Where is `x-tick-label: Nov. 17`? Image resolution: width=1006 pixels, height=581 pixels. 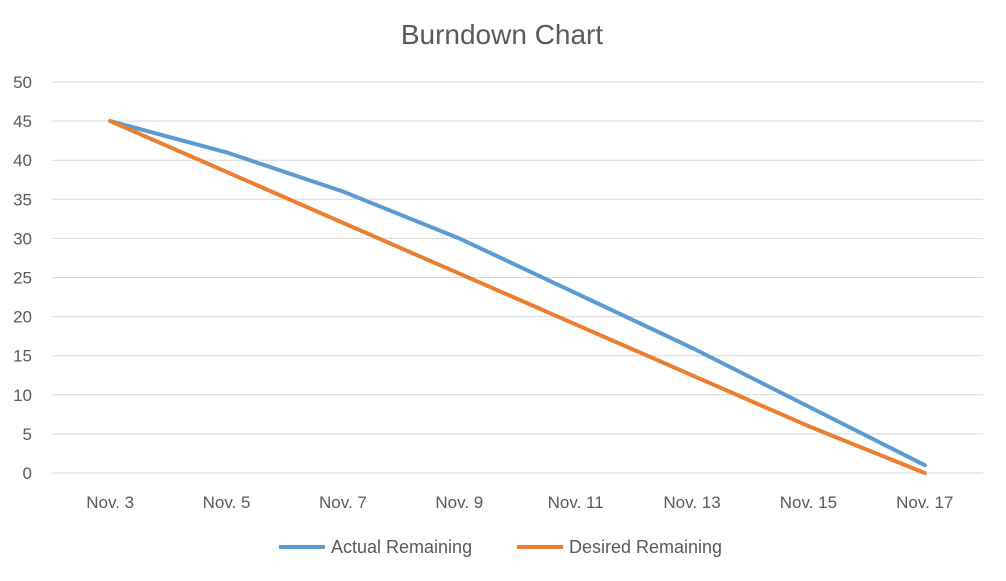 x-tick-label: Nov. 17 is located at coordinates (924, 502).